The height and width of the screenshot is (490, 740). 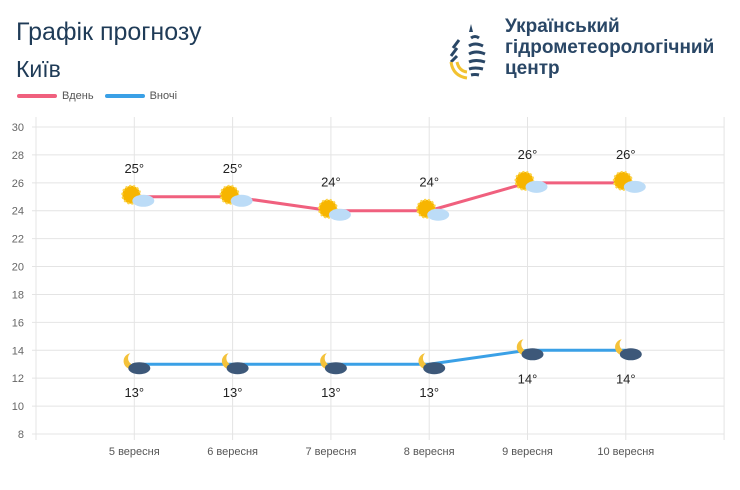 What do you see at coordinates (18, 184) in the screenshot?
I see `y-tick-label: 26` at bounding box center [18, 184].